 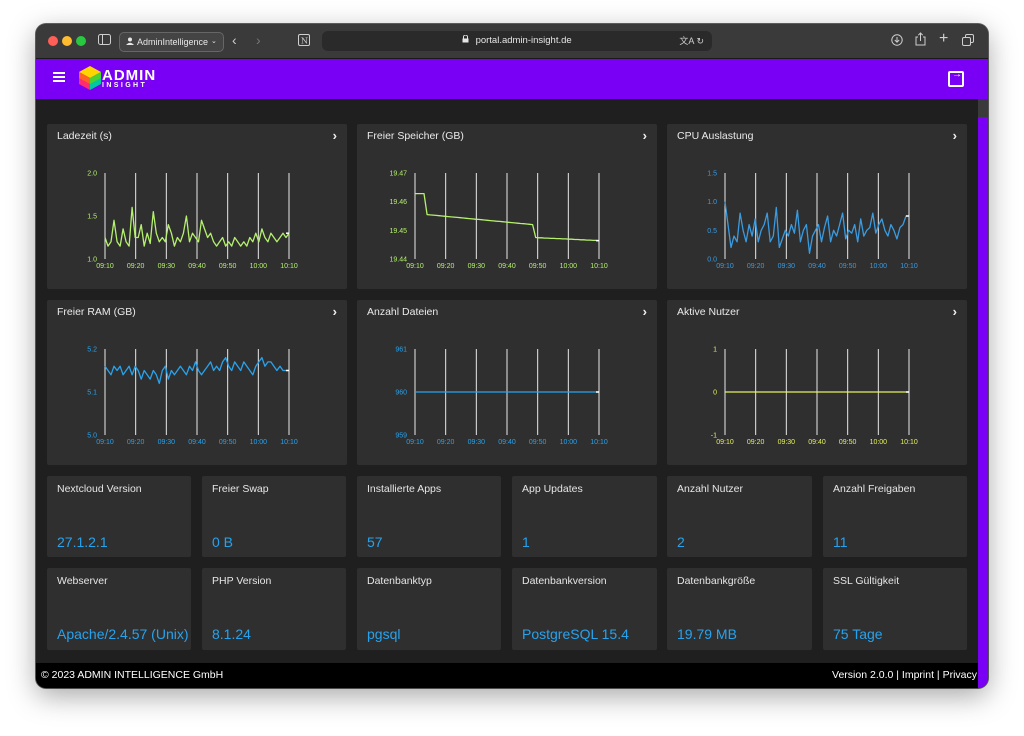 I want to click on download-icon, so click(x=897, y=41).